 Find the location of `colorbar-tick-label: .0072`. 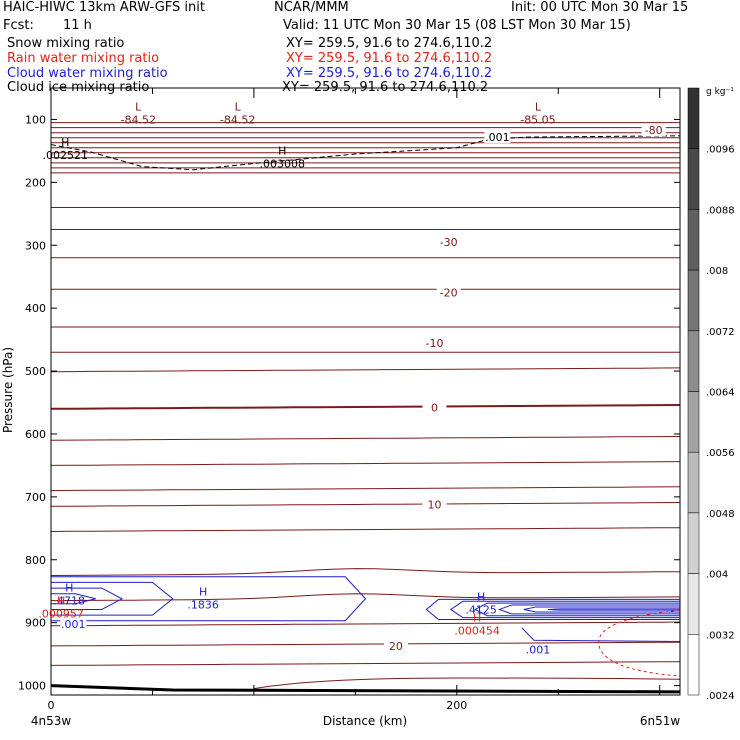

colorbar-tick-label: .0072 is located at coordinates (720, 332).